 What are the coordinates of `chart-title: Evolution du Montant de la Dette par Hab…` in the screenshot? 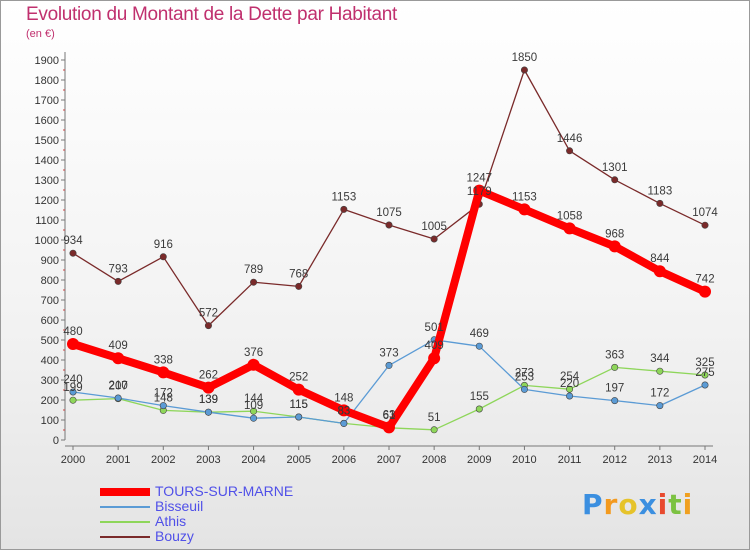 It's located at (211, 14).